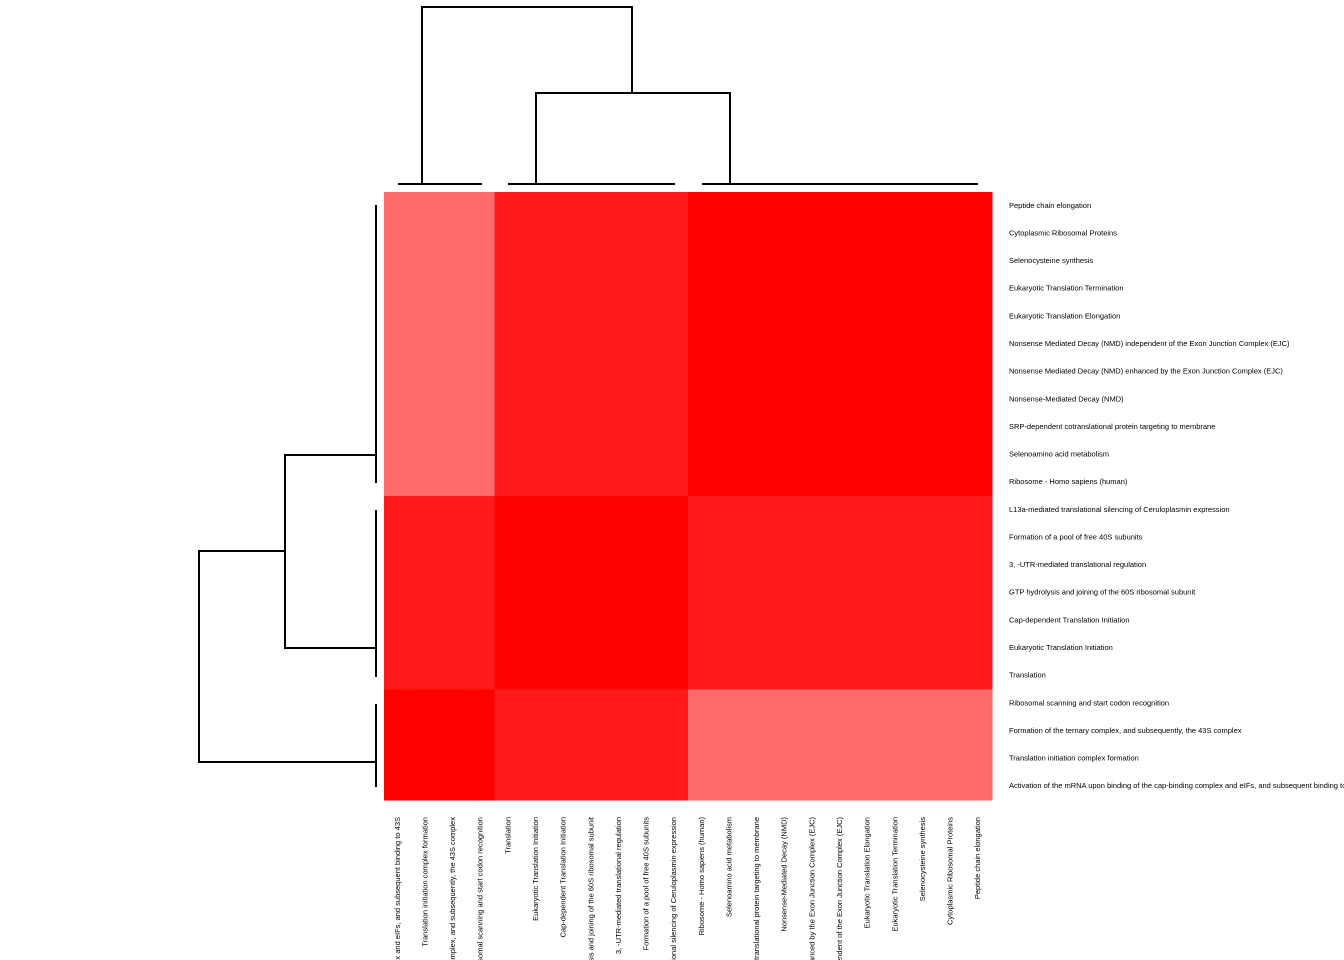  I want to click on column-label: Eukaryotic Translation Termination, so click(894, 874).